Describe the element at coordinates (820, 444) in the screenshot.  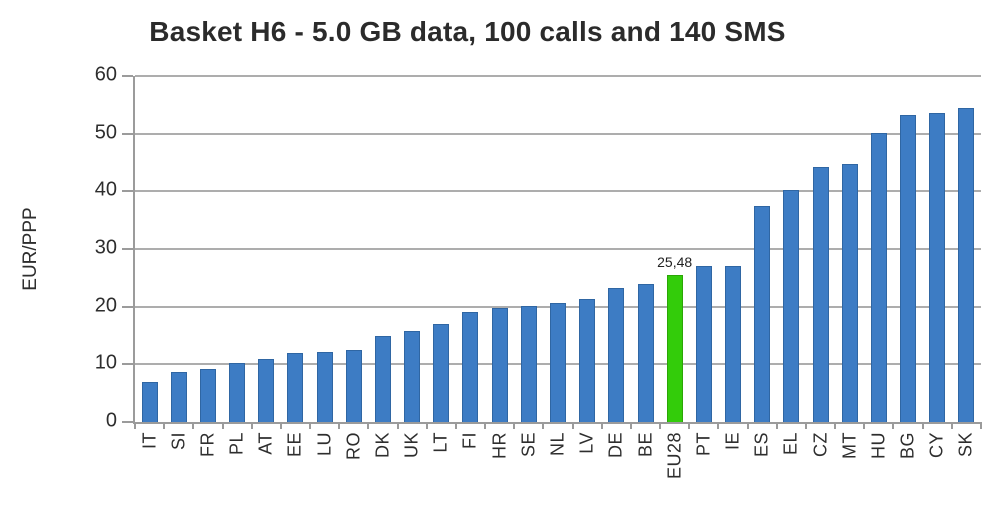
I see `x-axis-label-cz: CZ` at that location.